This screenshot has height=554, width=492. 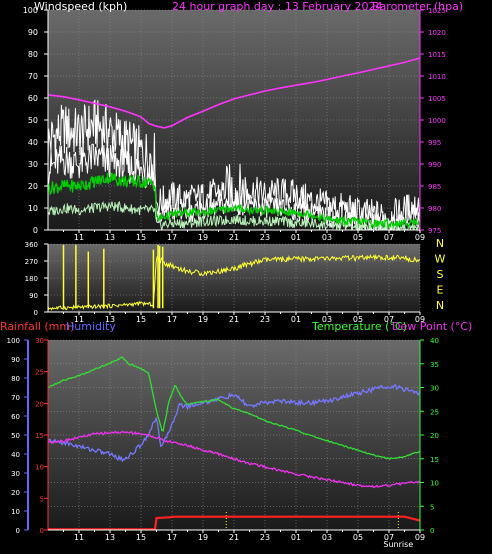 I want to click on temperature-tick-label: 30, so click(x=434, y=389).